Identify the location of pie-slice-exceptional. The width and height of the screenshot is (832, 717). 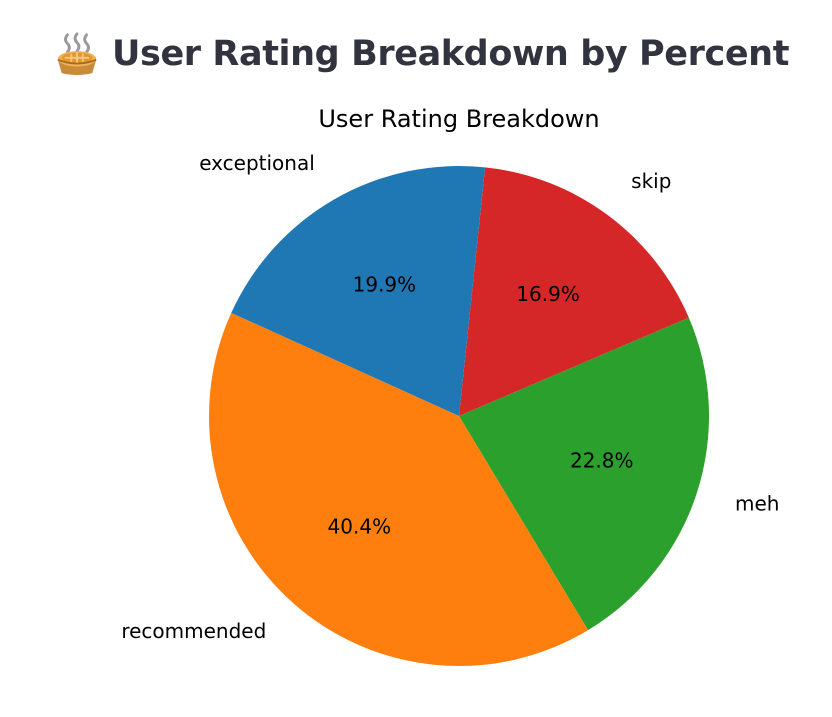
(358, 291).